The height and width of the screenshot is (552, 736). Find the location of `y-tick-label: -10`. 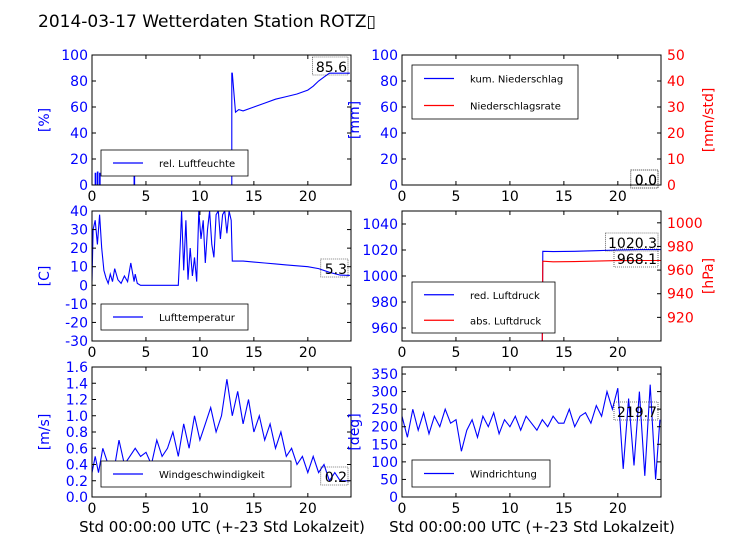

y-tick-label: -10 is located at coordinates (76, 305).